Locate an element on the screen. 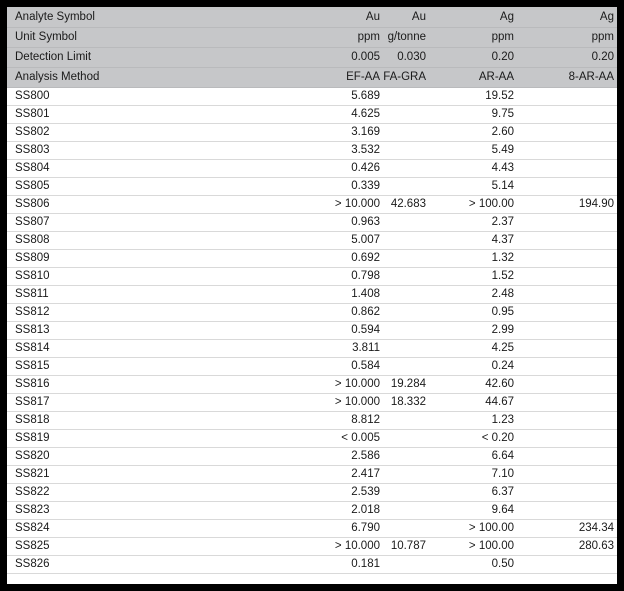  table-row: SS800 5.689 19.52 is located at coordinates (312, 96).